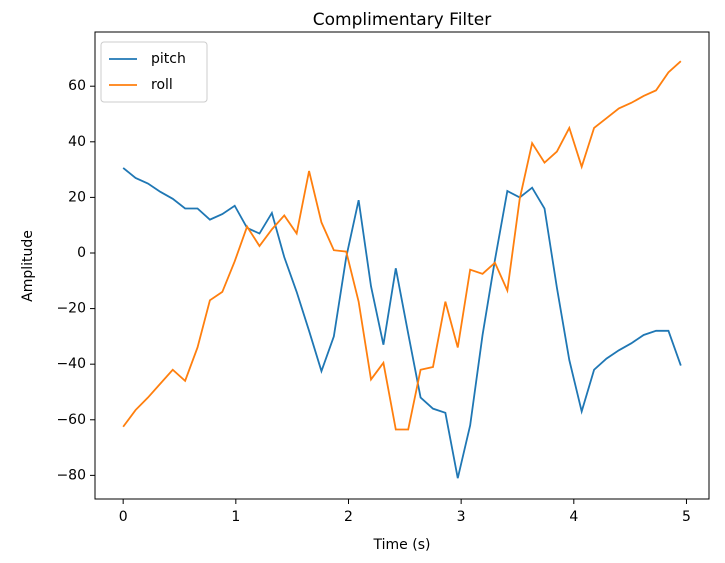 This screenshot has width=725, height=563. Describe the element at coordinates (168, 59) in the screenshot. I see `legend-label: pitch` at that location.